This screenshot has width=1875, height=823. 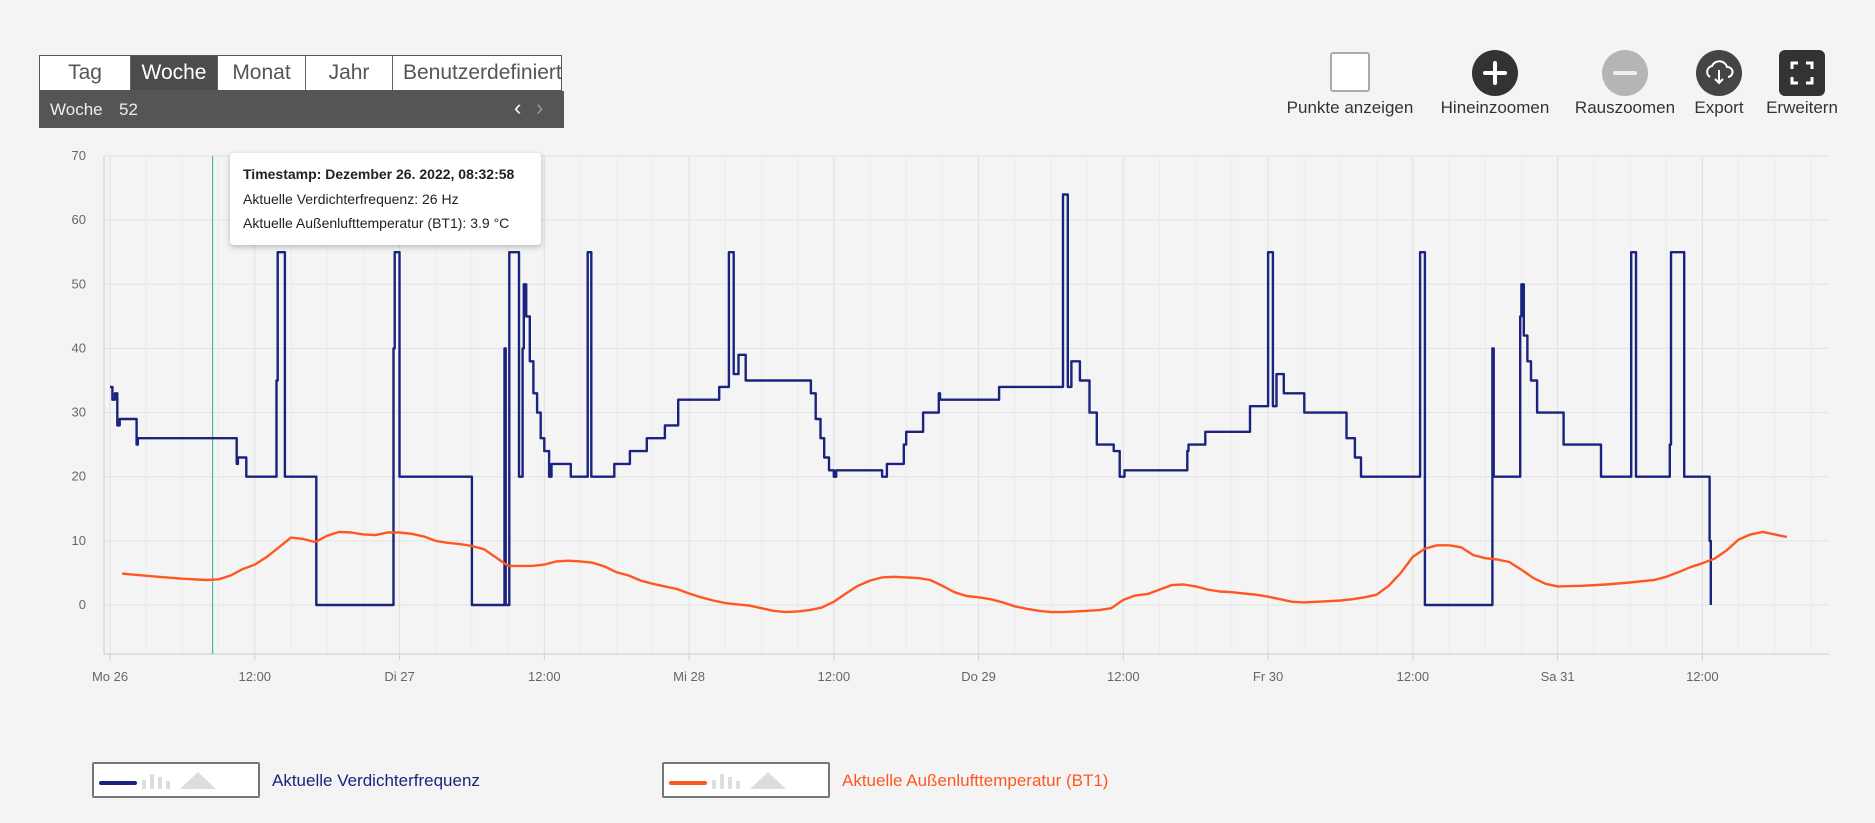 I want to click on tab-jahr: Jahr, so click(x=349, y=73).